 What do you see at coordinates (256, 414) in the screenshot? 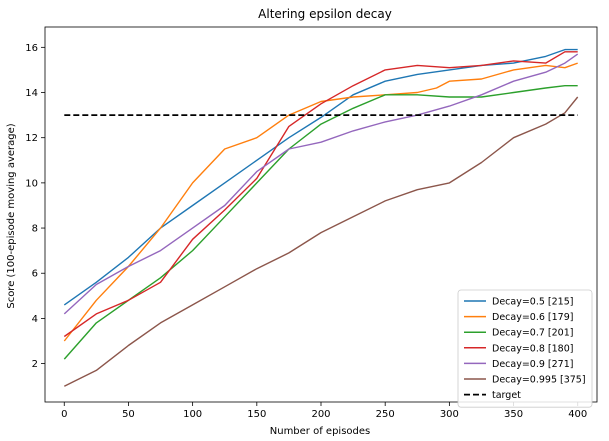
I see `x-tick-label-3: 150` at bounding box center [256, 414].